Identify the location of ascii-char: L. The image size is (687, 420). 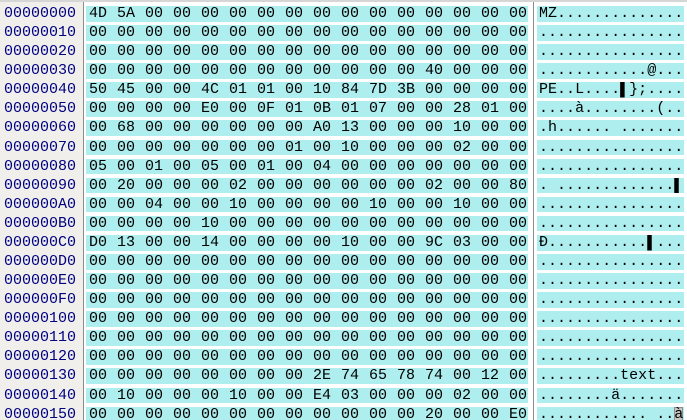
(580, 90).